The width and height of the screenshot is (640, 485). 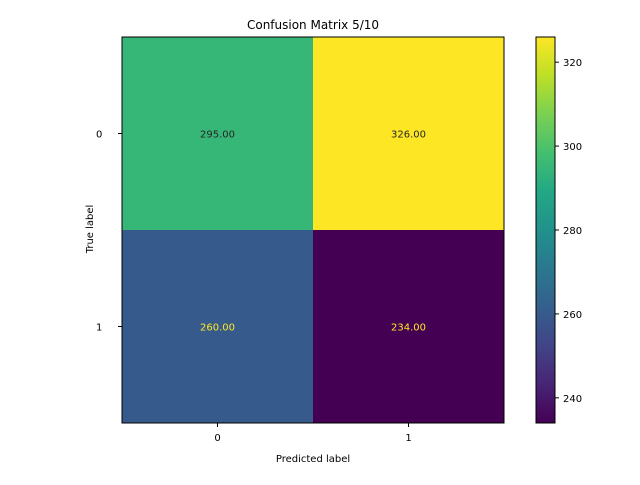 I want to click on colorbar: 240 260 280 300 320, so click(x=558, y=230).